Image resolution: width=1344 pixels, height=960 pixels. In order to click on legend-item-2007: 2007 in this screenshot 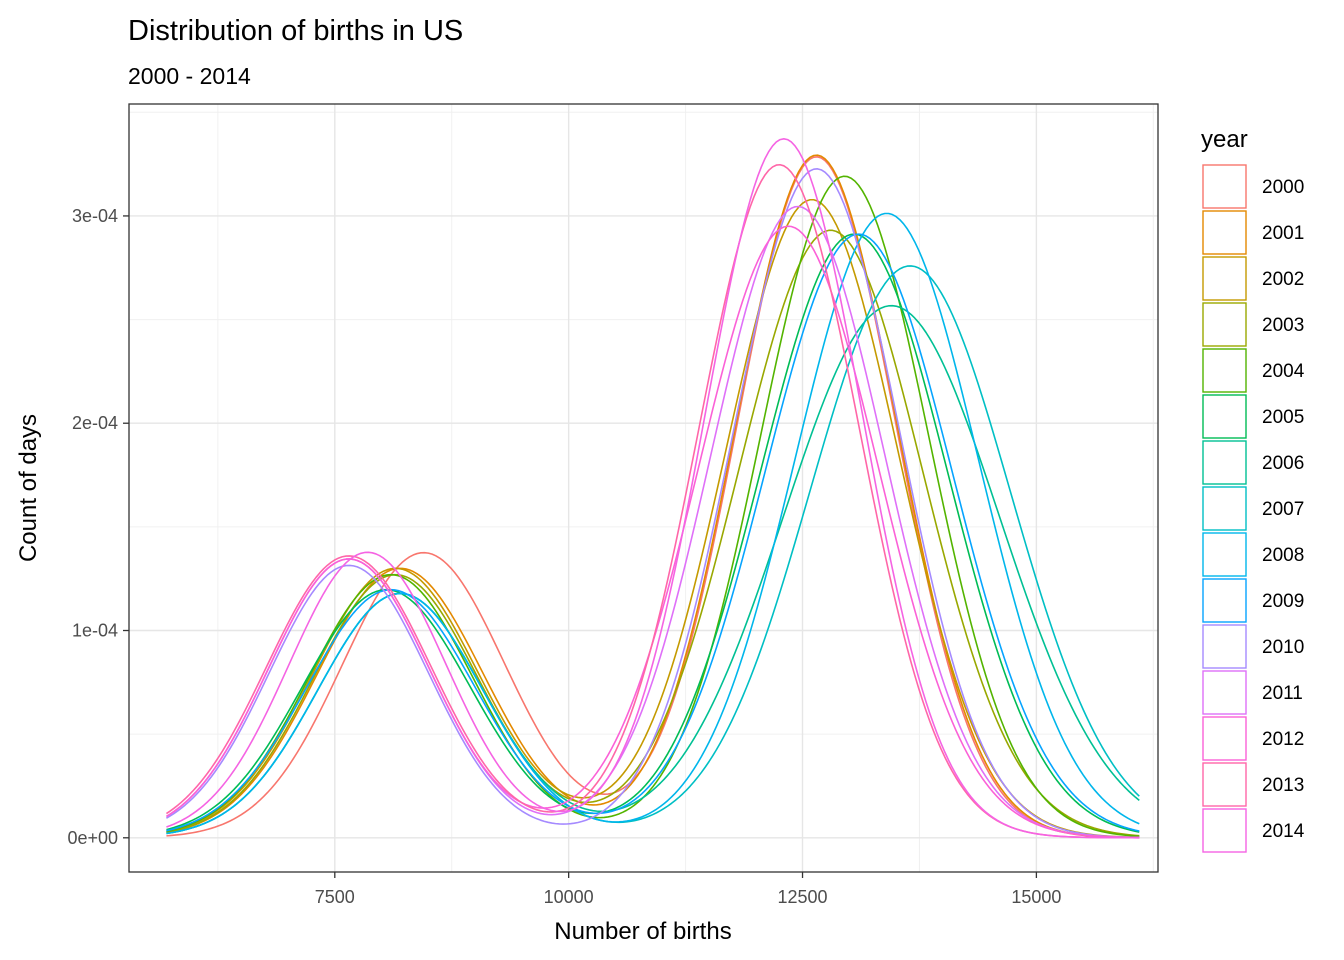, I will do `click(1253, 508)`.